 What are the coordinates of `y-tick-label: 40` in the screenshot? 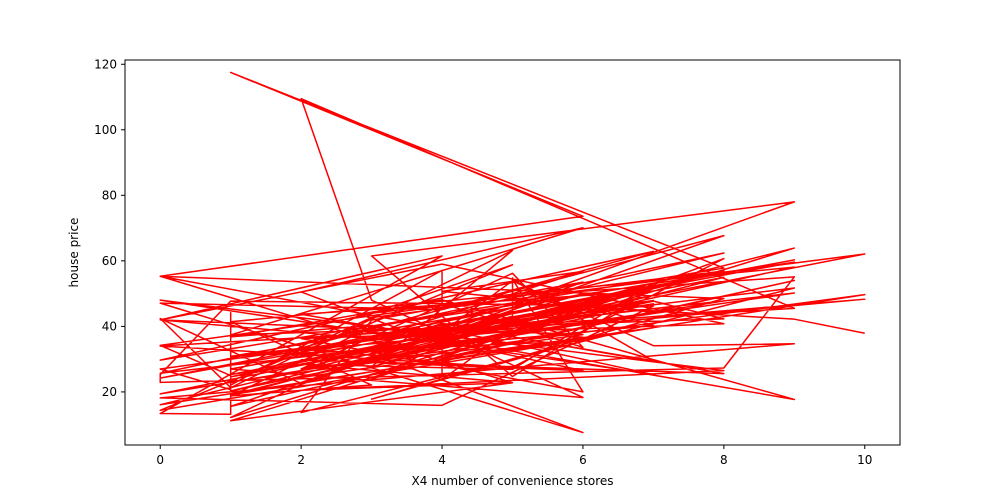 It's located at (109, 326).